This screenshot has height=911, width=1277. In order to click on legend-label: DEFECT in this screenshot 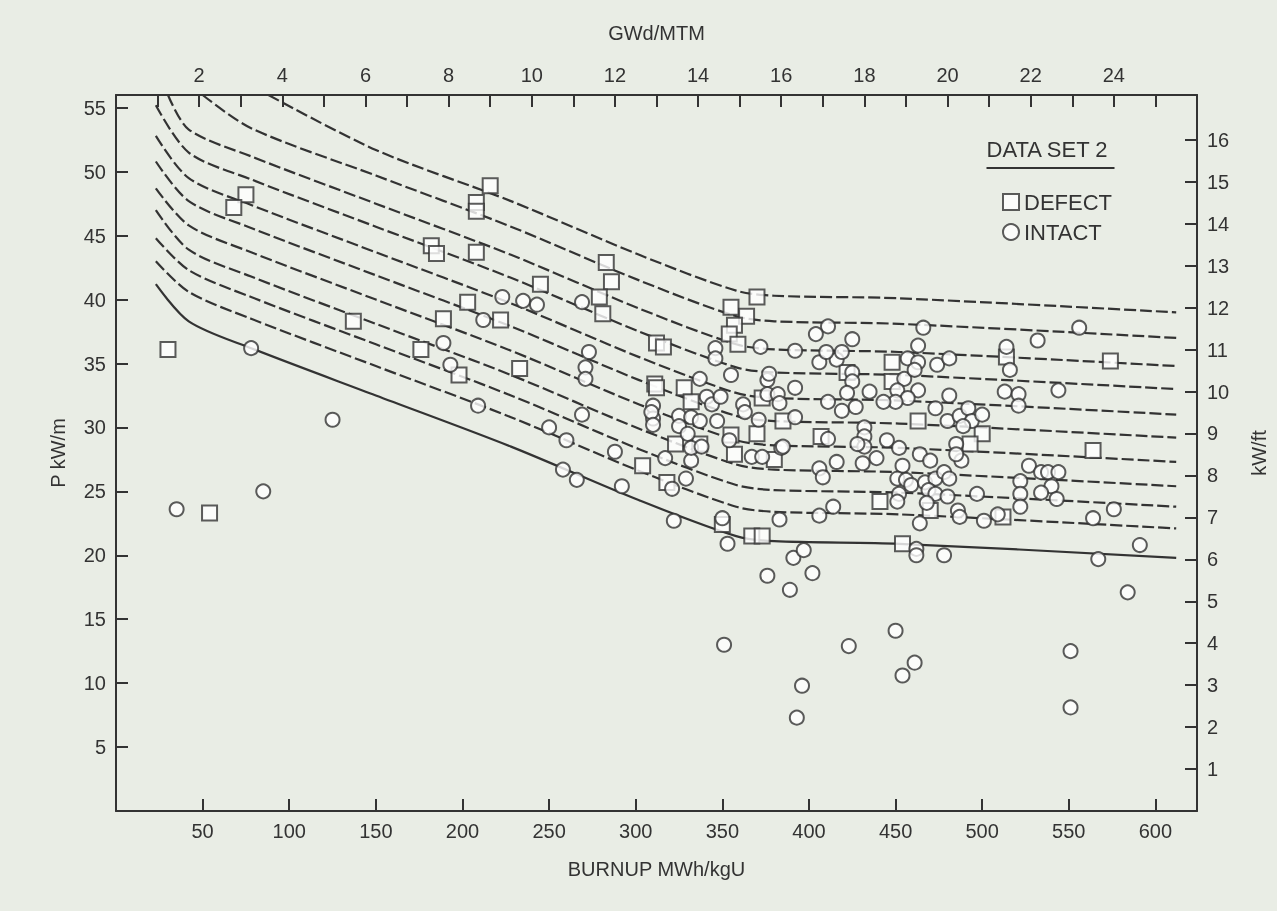, I will do `click(1068, 202)`.